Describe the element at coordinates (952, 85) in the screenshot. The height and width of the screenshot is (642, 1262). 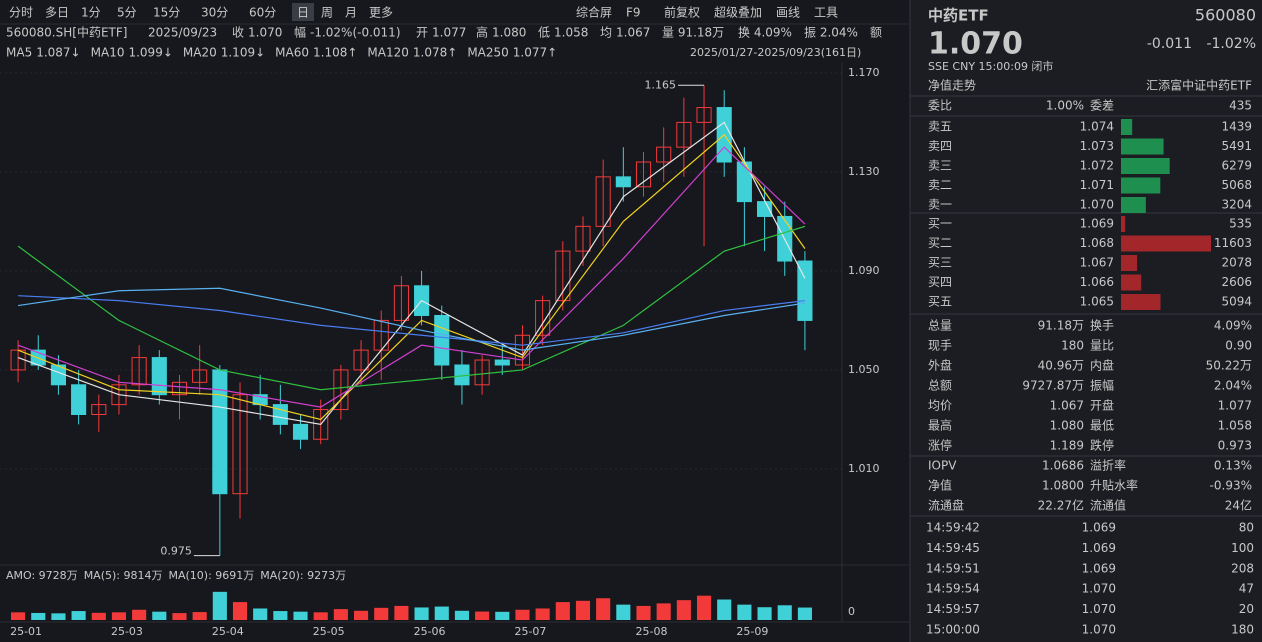
I see `nav-link: 净值走势` at that location.